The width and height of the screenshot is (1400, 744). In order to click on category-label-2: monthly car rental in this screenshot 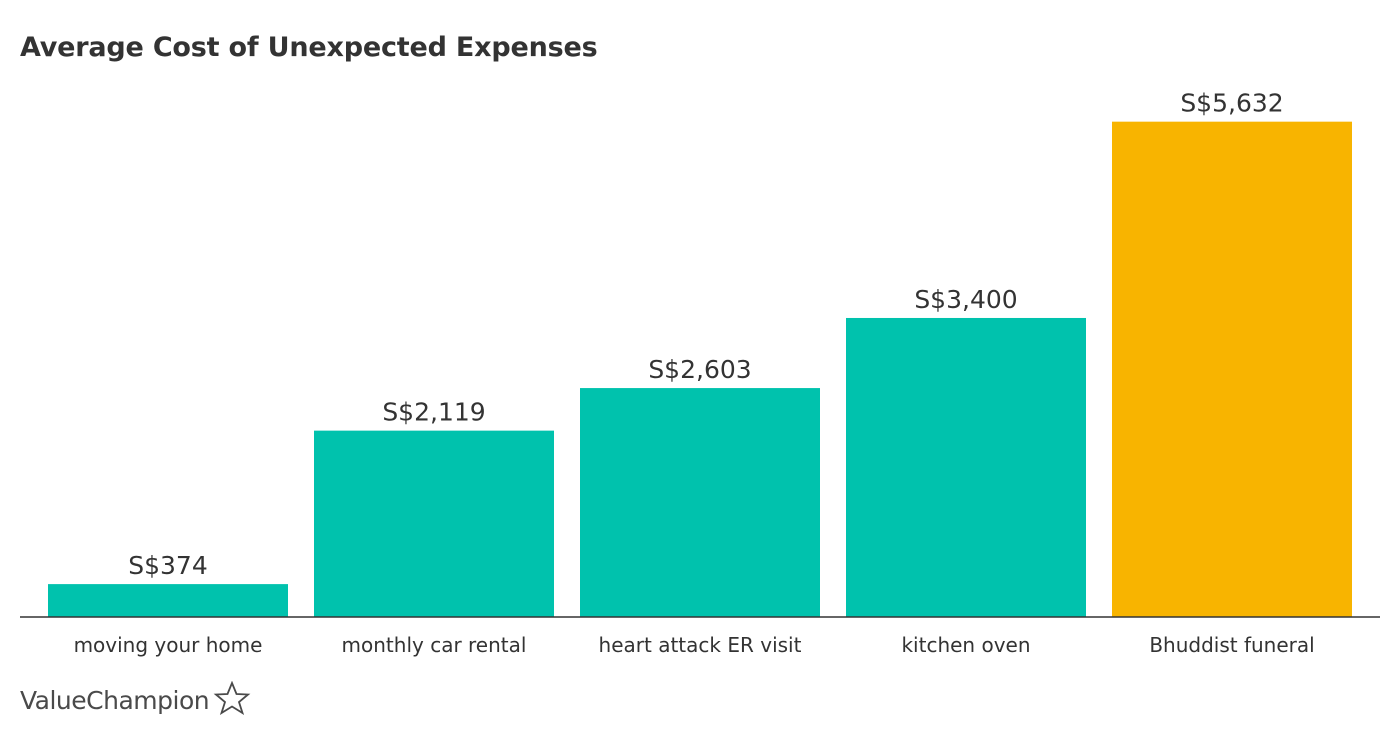, I will do `click(434, 645)`.